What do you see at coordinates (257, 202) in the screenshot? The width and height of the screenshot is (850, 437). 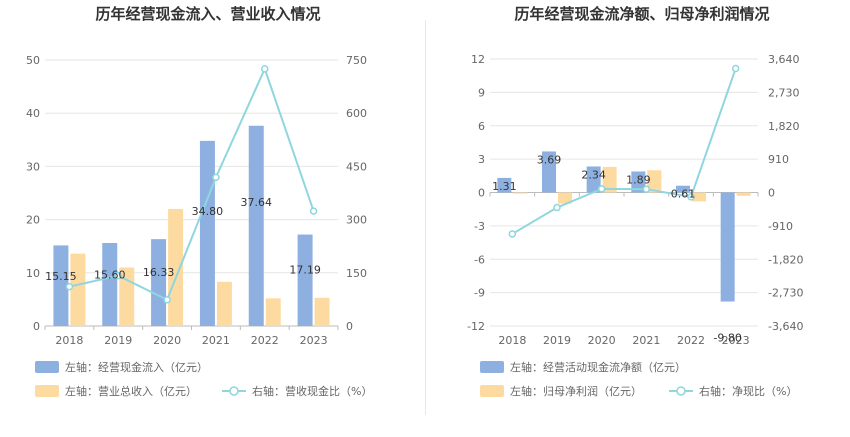 I see `bar-data-label: 37.64` at bounding box center [257, 202].